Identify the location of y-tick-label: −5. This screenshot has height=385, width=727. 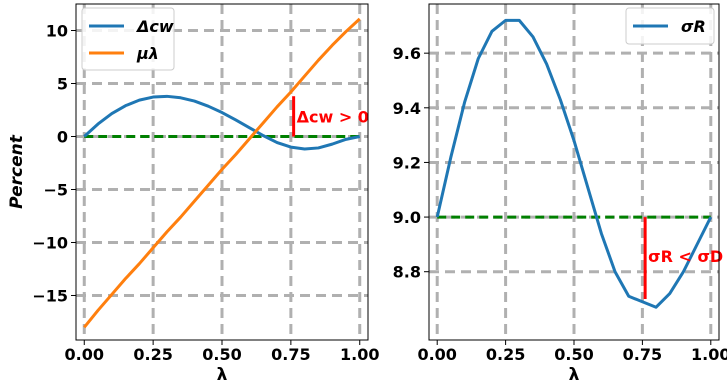
(55, 189).